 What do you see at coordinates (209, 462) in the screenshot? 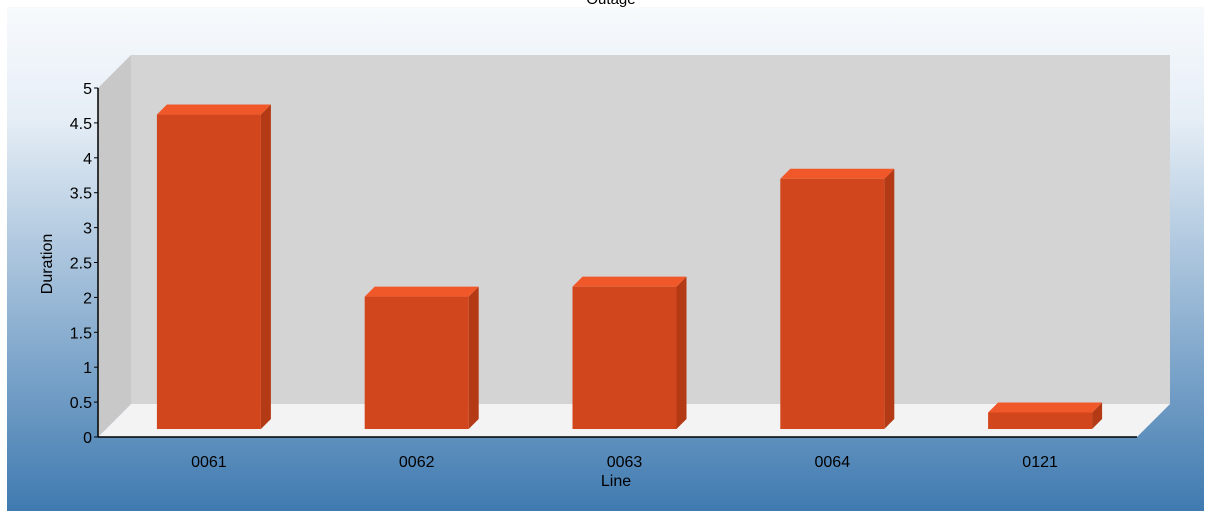
I see `x-tick-label: 0061` at bounding box center [209, 462].